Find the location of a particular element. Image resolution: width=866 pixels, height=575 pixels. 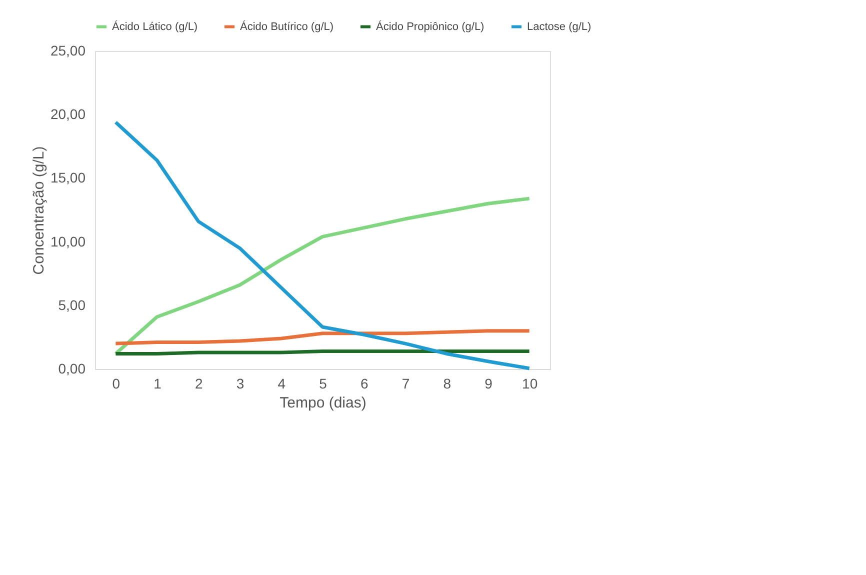

legend-label: Lactose (g/L) is located at coordinates (559, 26).